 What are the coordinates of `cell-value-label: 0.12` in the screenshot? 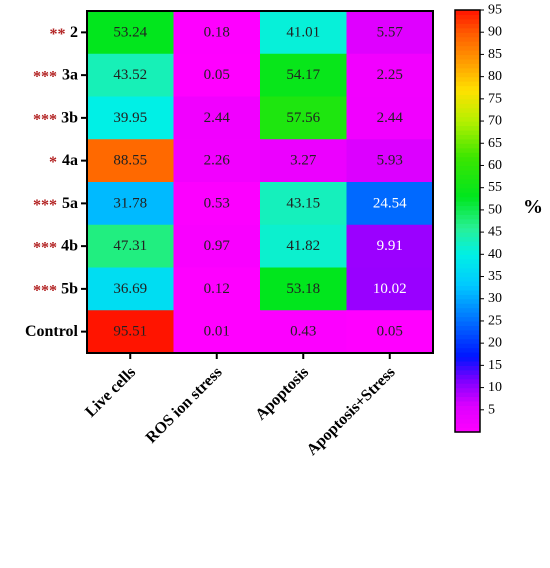 It's located at (217, 289).